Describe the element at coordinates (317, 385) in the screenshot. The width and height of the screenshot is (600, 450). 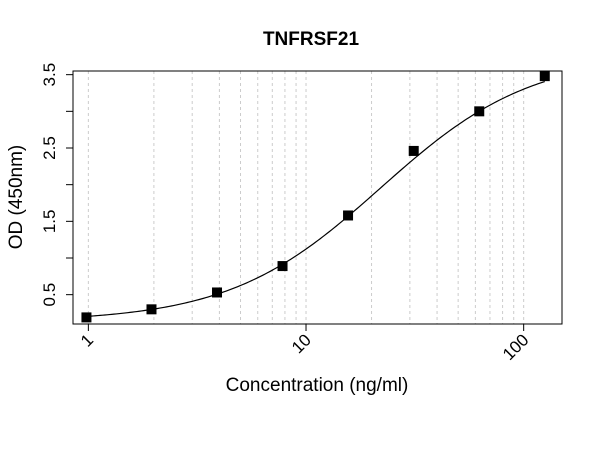
I see `x-axis-label: Concentration (ng/ml)` at that location.